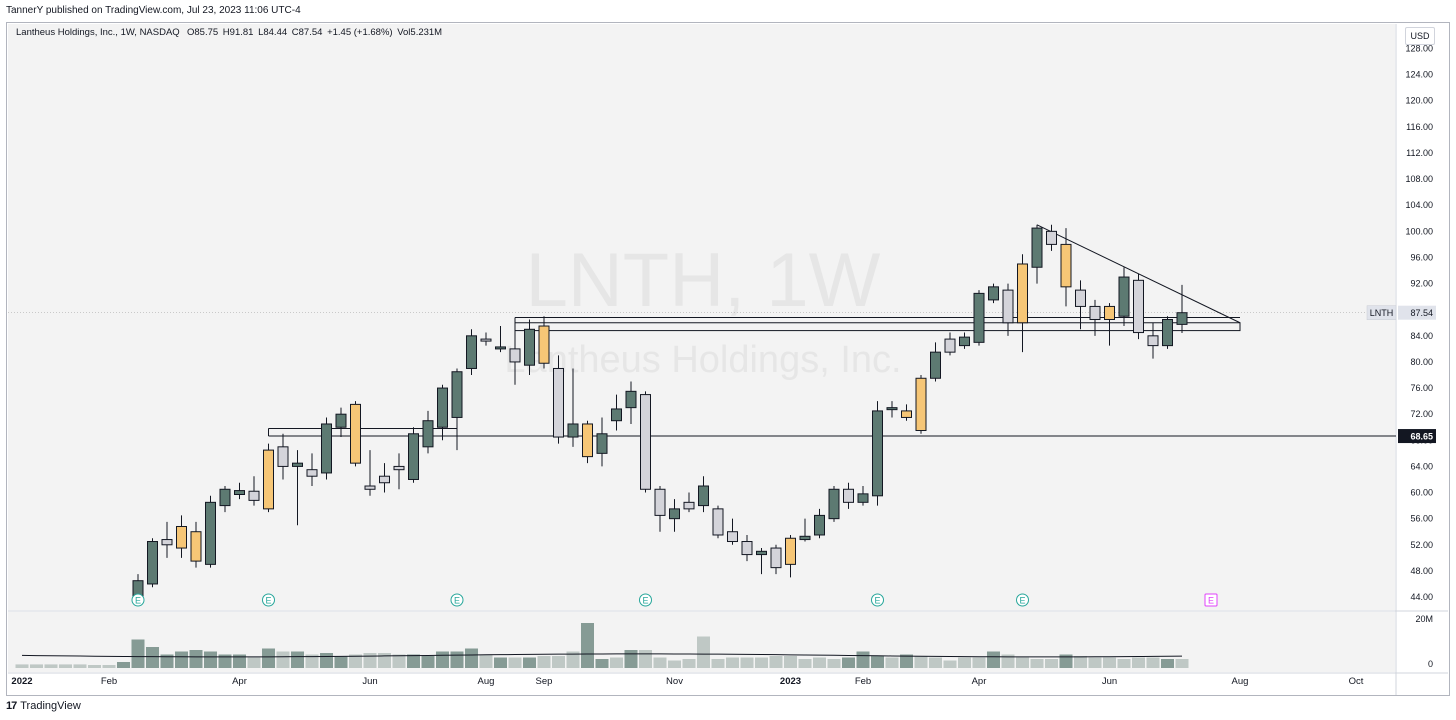  What do you see at coordinates (1419, 75) in the screenshot?
I see `y-tick-label: 124.00` at bounding box center [1419, 75].